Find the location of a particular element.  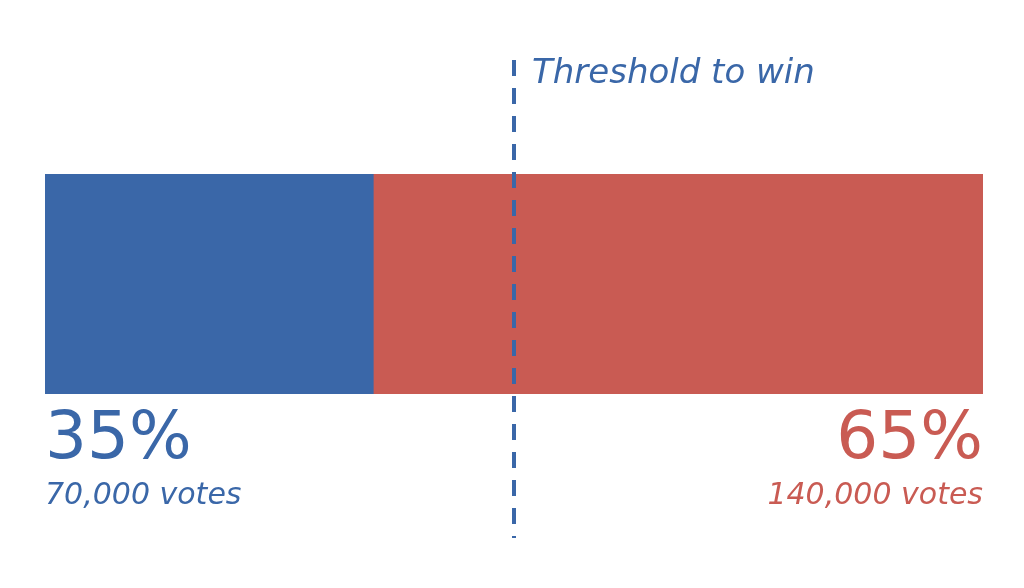

text: 70,000 votes is located at coordinates (143, 493).